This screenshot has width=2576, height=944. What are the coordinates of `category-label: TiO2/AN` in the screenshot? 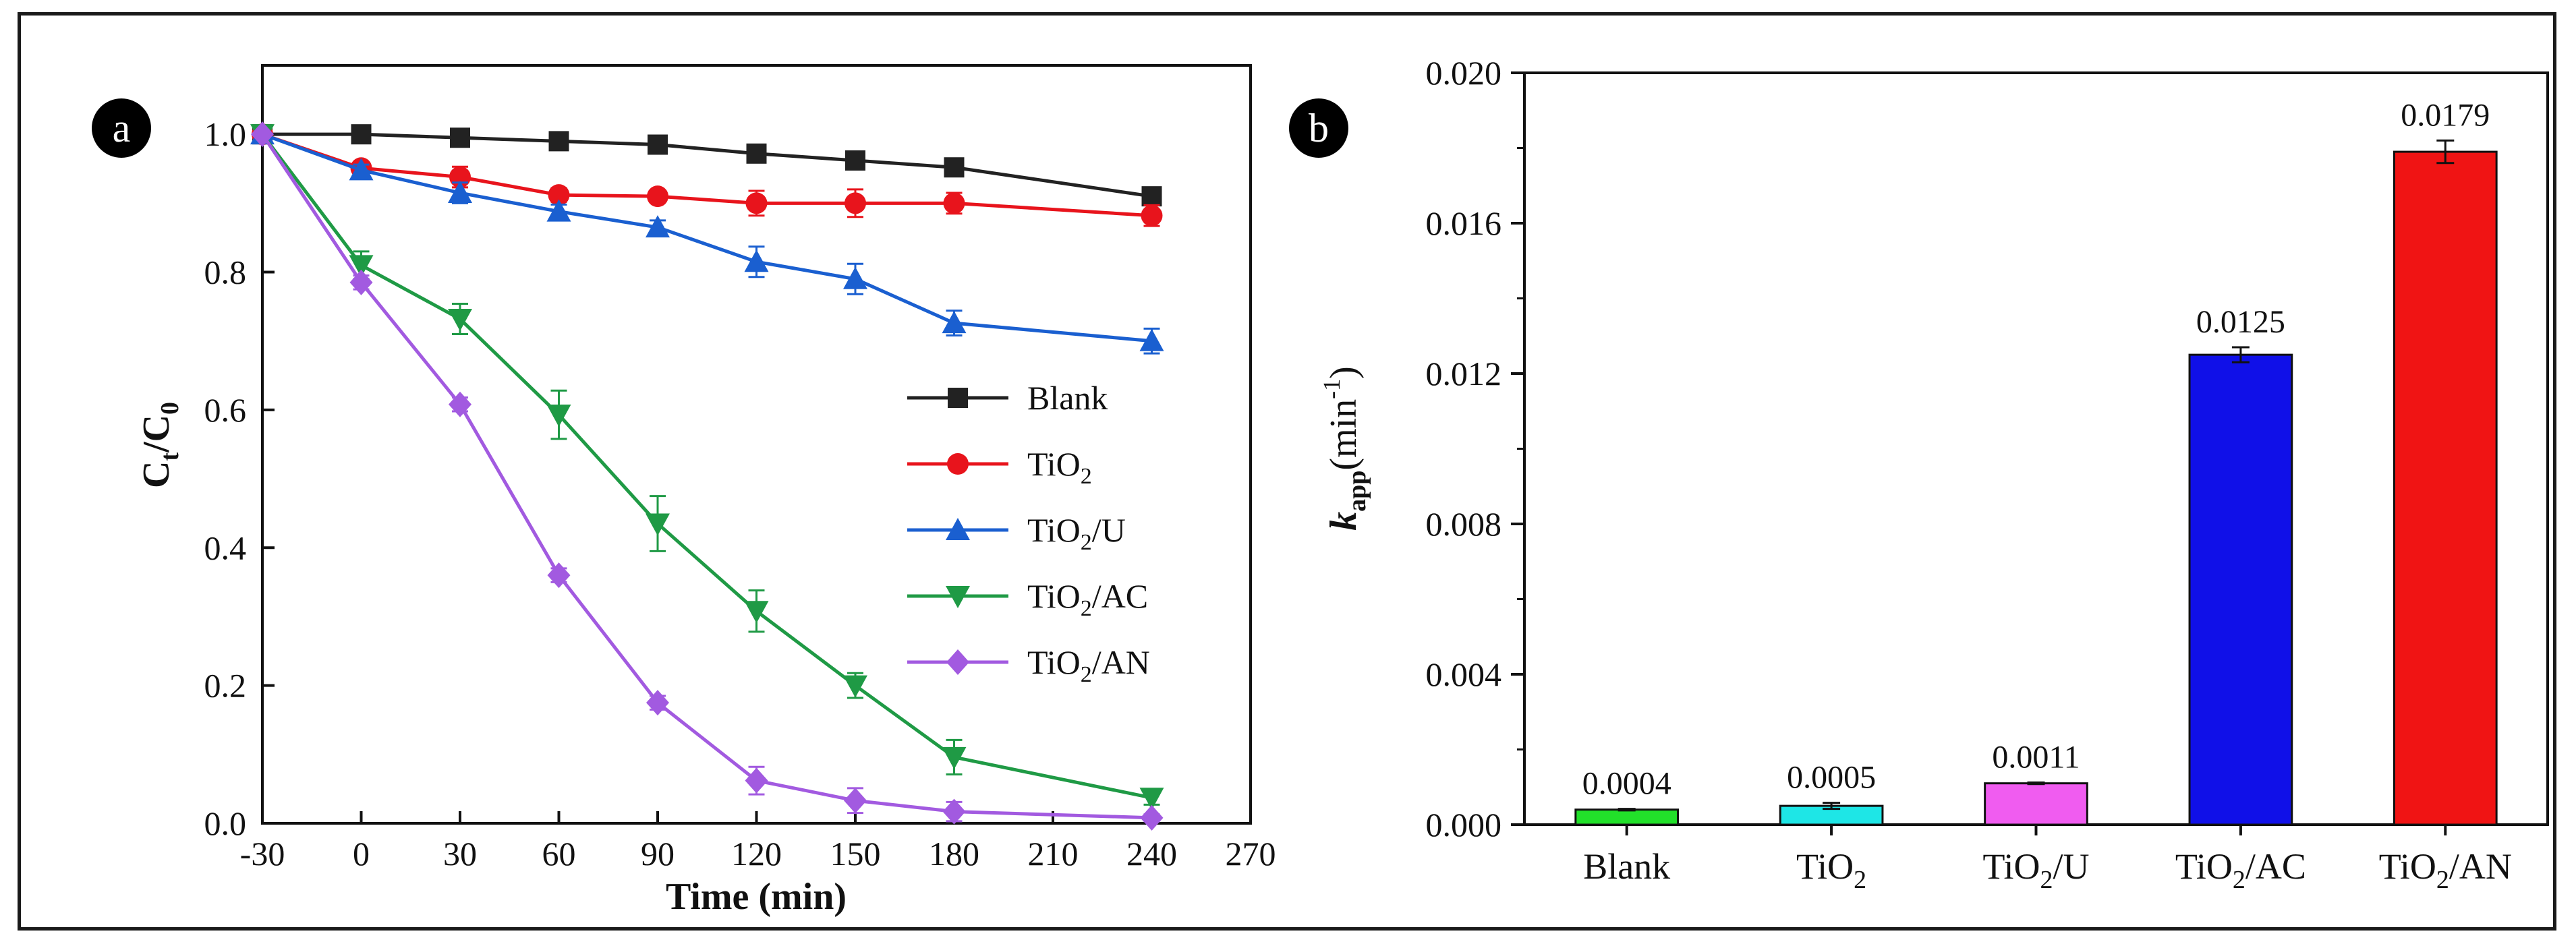 It's located at (2445, 870).